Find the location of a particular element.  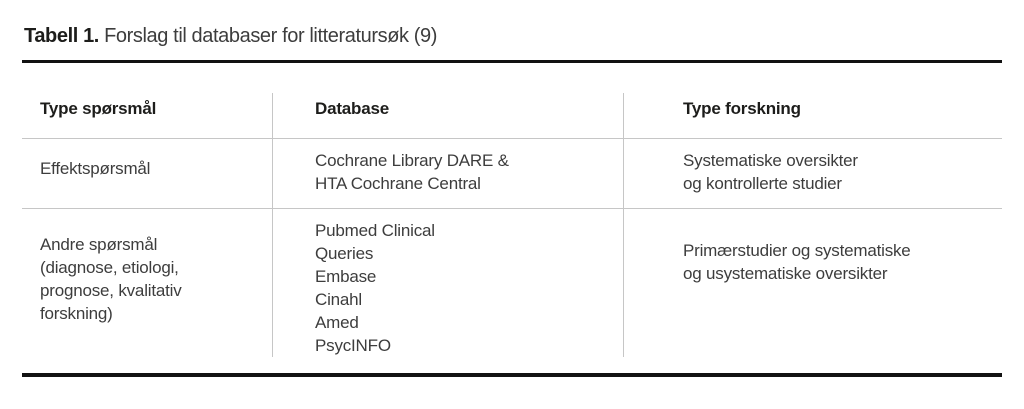

header-divider-line is located at coordinates (512, 138).